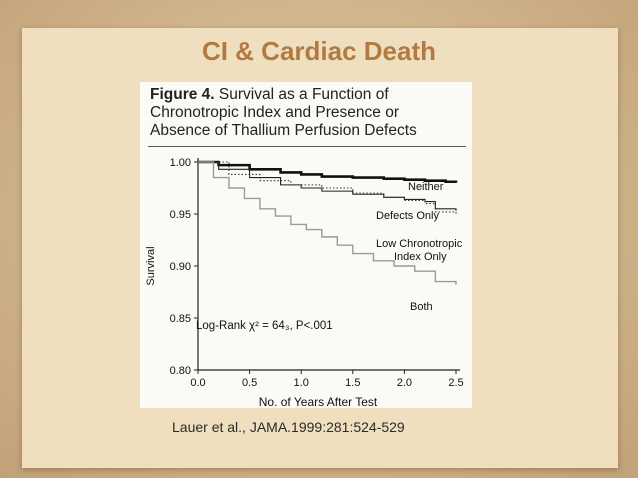 Image resolution: width=638 pixels, height=478 pixels. What do you see at coordinates (419, 244) in the screenshot?
I see `series-label-low-ci-line1: Low Chronotropic` at bounding box center [419, 244].